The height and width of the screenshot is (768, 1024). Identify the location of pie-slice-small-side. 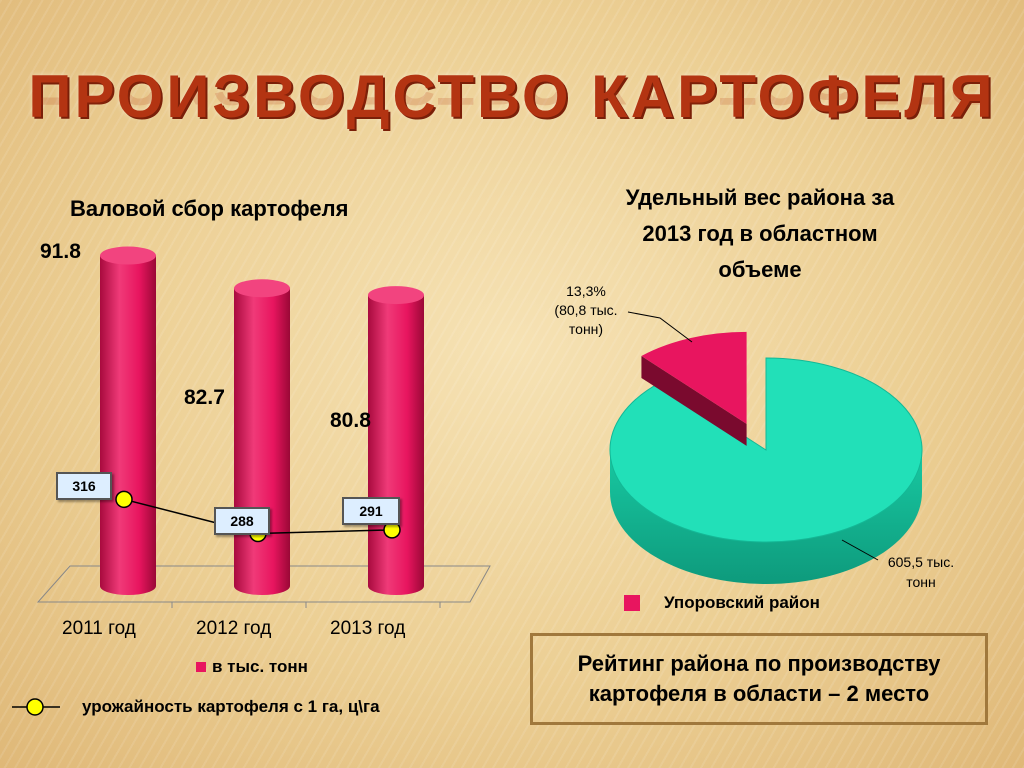
(694, 400).